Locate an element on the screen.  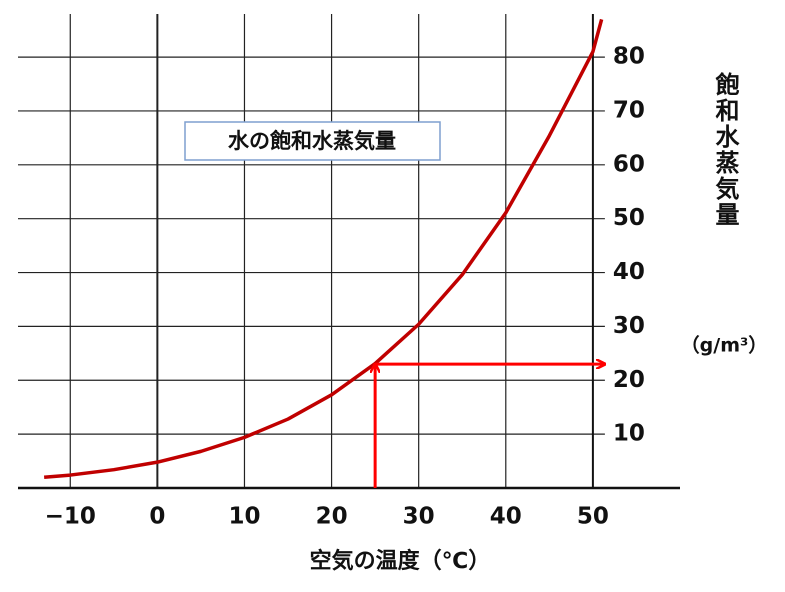
y-axis-unit: （g/m³） is located at coordinates (724, 345).